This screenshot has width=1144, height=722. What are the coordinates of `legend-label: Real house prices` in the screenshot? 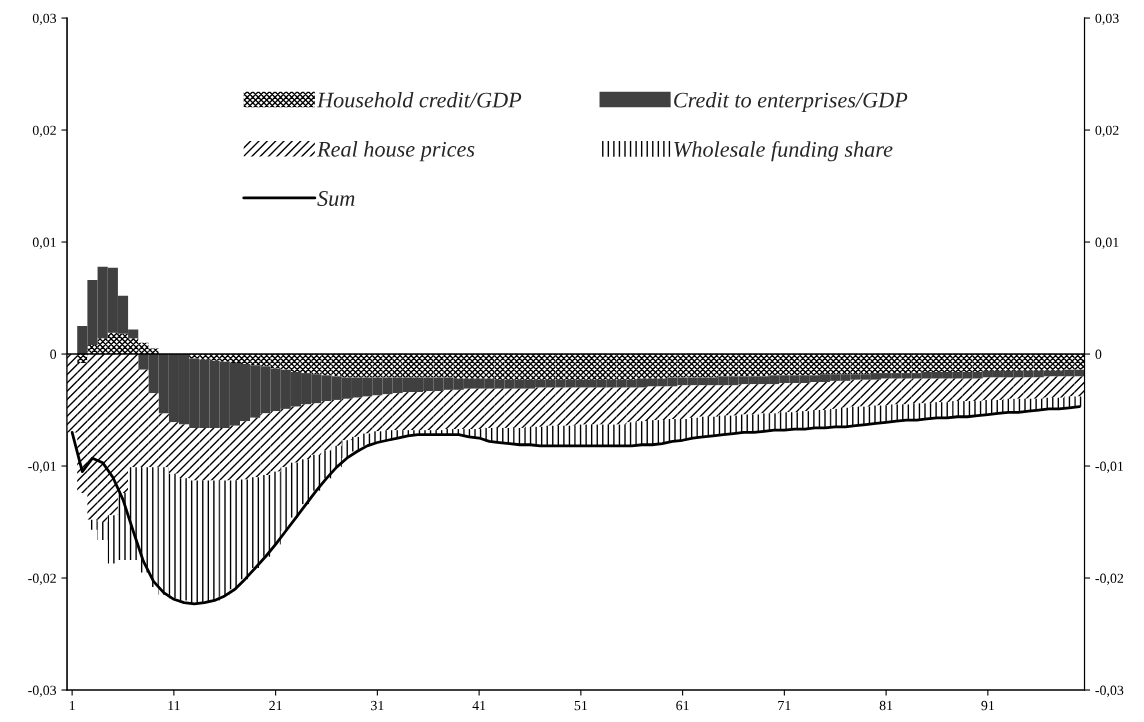 It's located at (395, 151).